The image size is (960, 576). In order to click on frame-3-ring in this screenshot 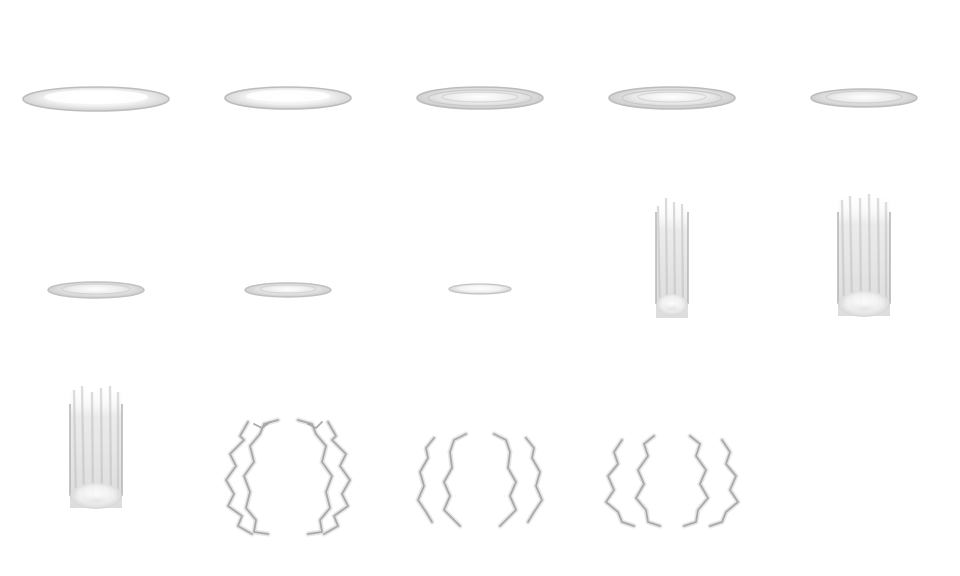, I will do `click(480, 96)`.